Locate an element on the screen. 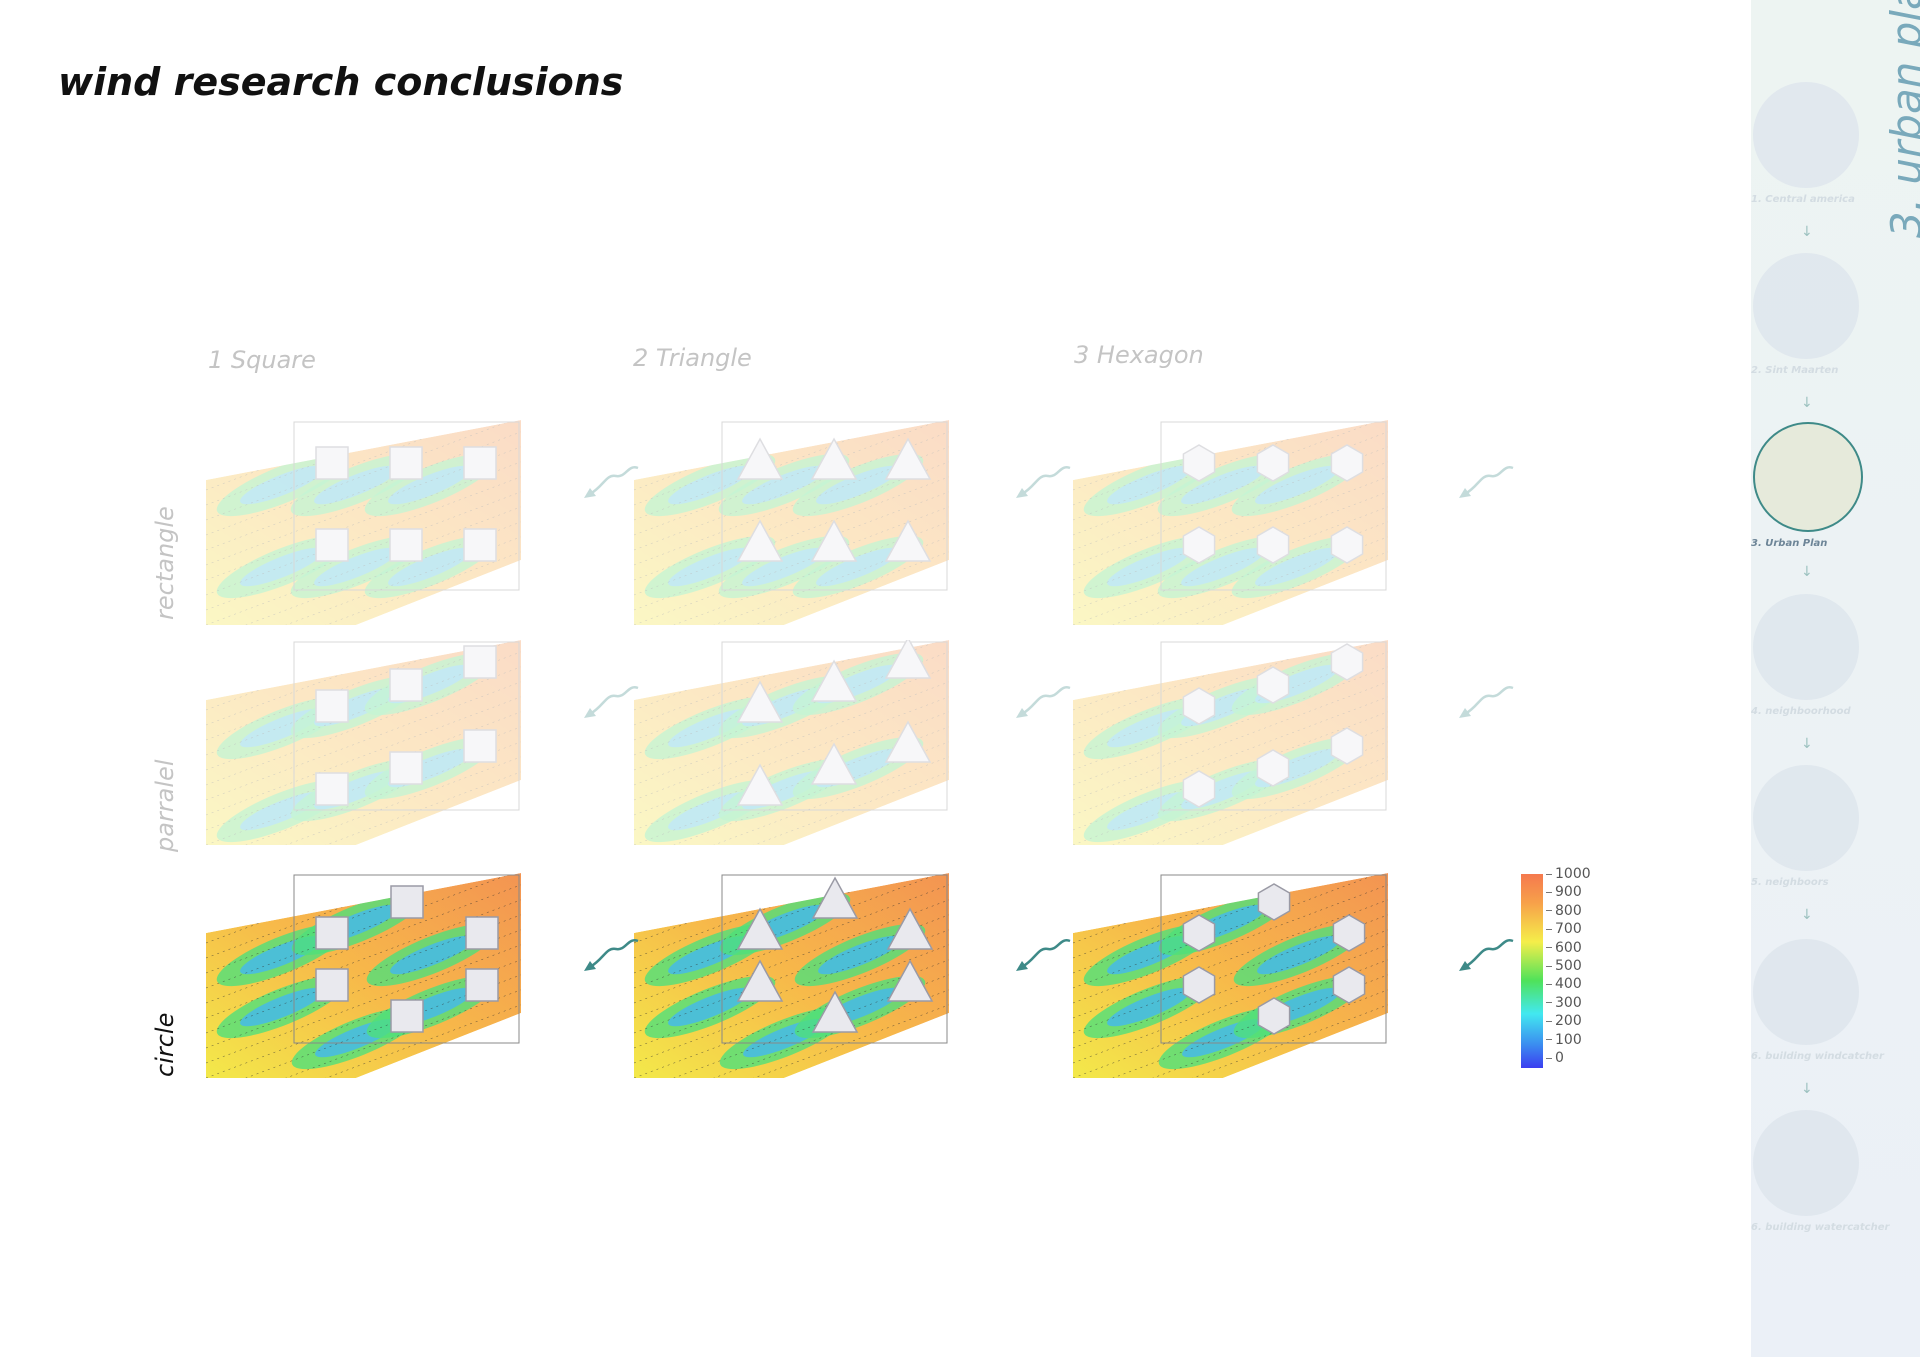 Image resolution: width=1920 pixels, height=1357 pixels. column-label-triangle: 2 Triangle is located at coordinates (692, 358).